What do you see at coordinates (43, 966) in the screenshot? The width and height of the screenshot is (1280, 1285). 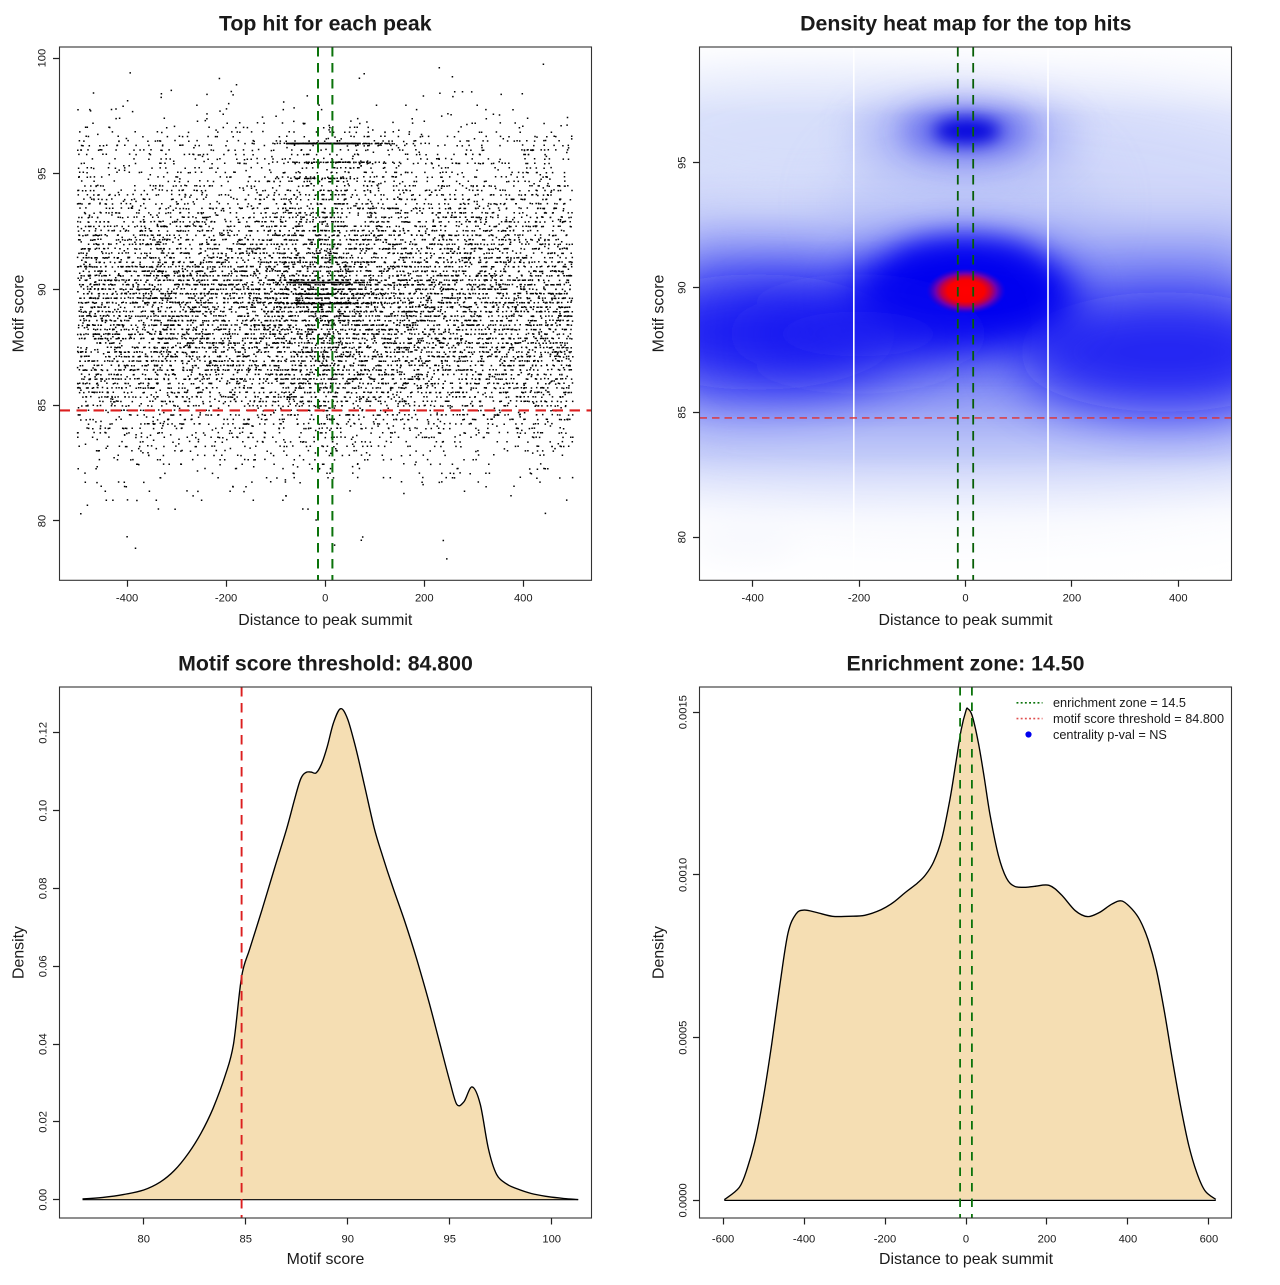 I see `svg-text: 0.06` at bounding box center [43, 966].